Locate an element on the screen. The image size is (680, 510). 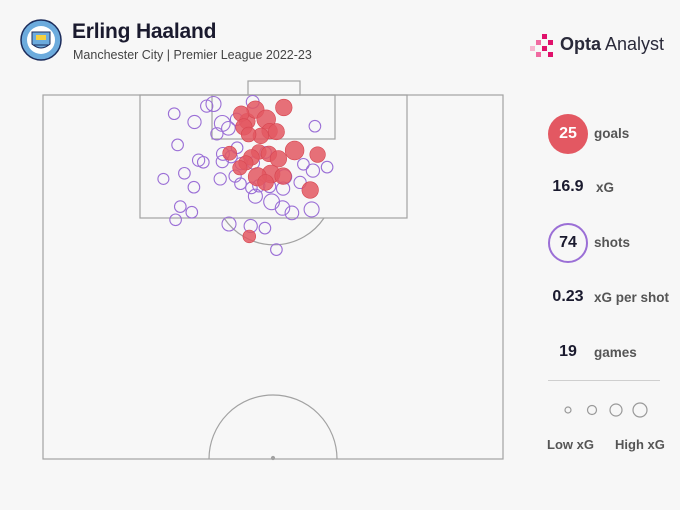
games-label: games is located at coordinates (615, 352).